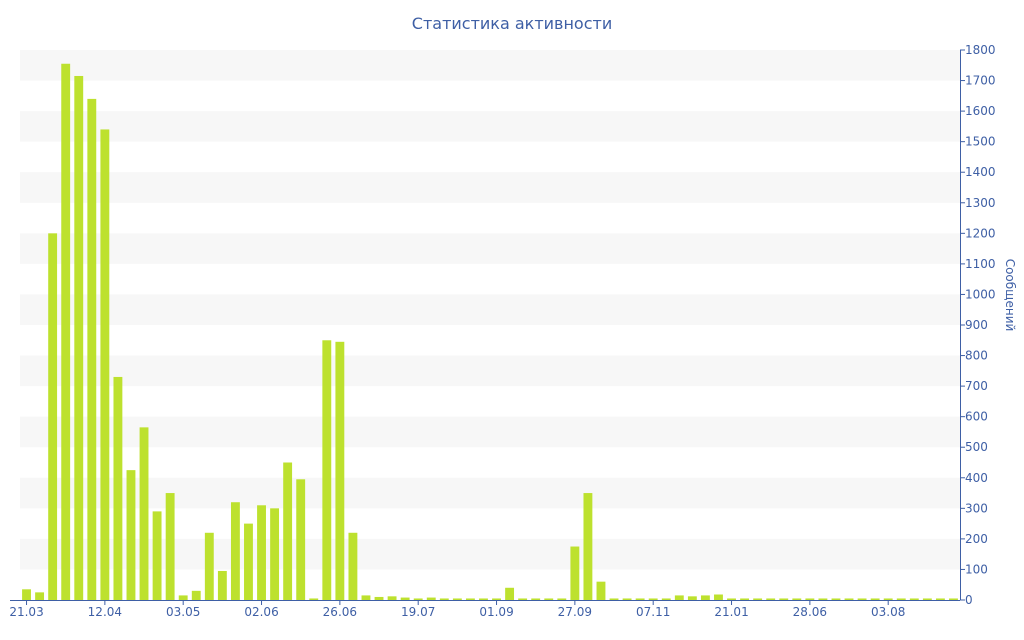 The width and height of the screenshot is (1024, 640). What do you see at coordinates (418, 612) in the screenshot?
I see `x-tick-label: 19.07` at bounding box center [418, 612].